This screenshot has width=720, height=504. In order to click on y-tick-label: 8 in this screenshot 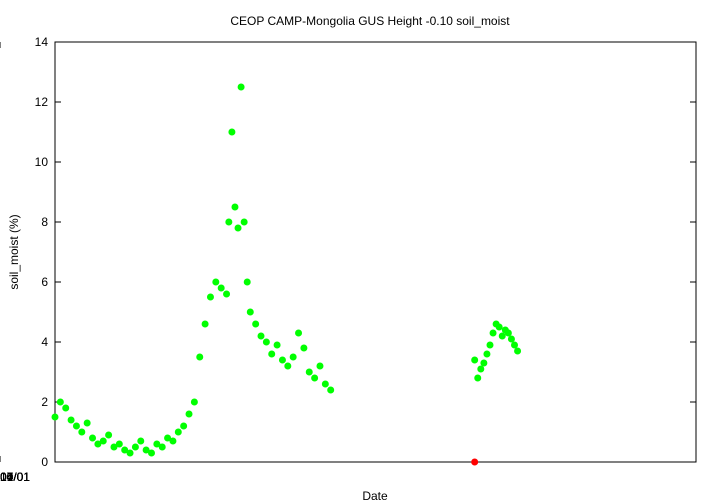, I will do `click(44, 222)`.